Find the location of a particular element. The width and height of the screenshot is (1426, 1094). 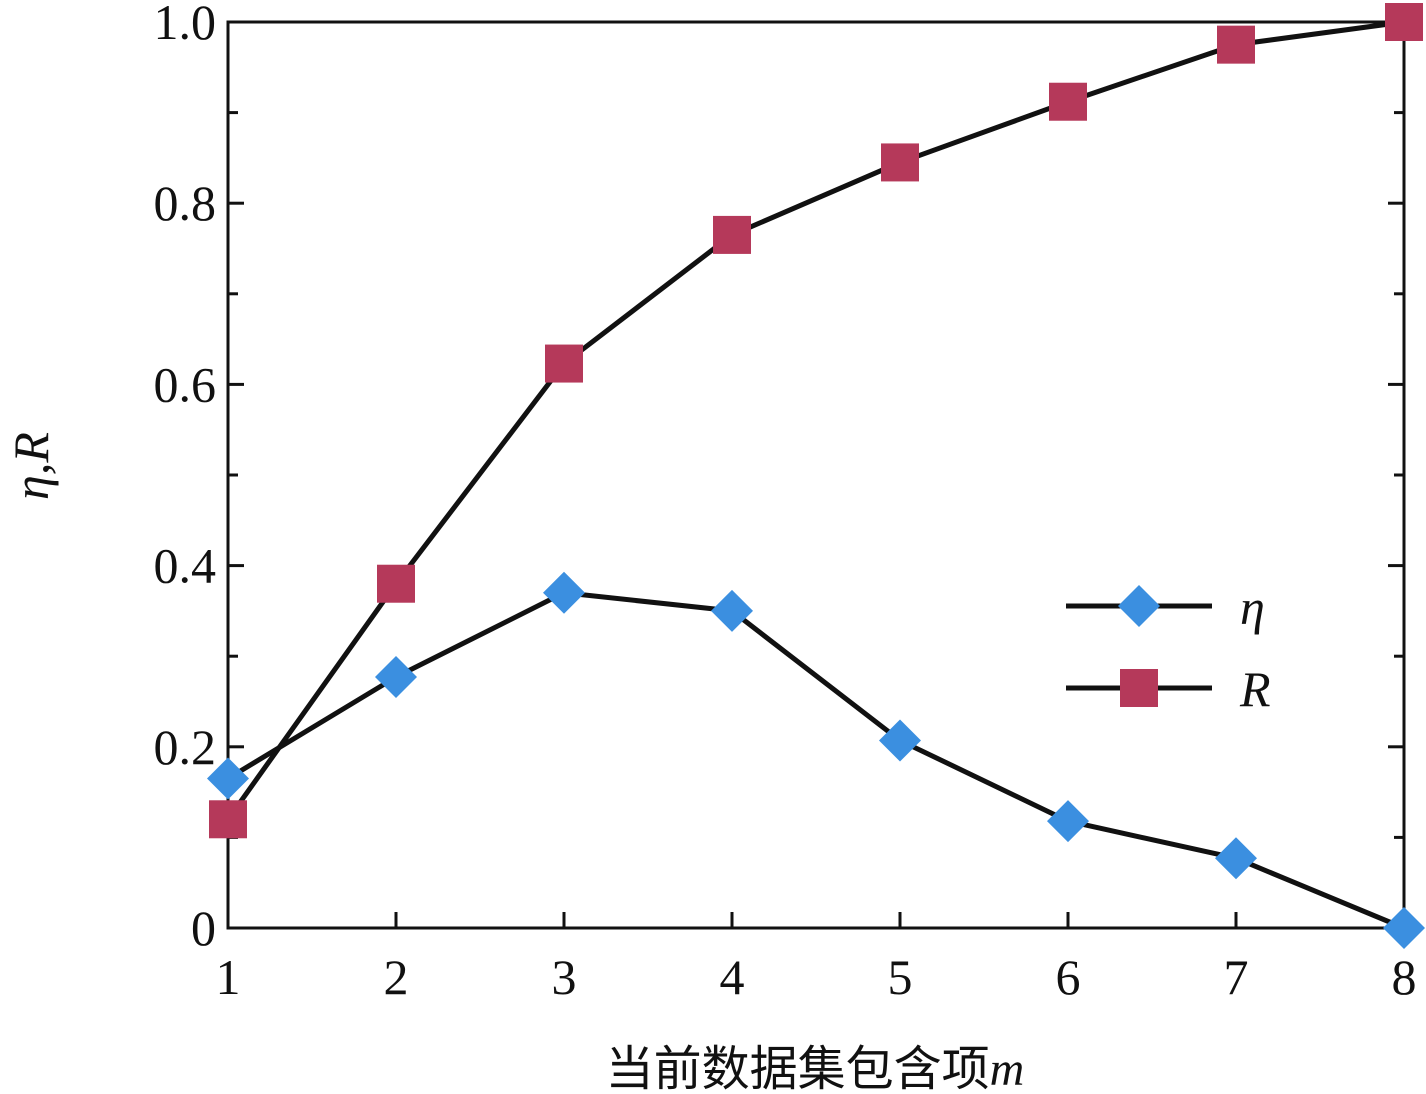

y-tick-label: 1.0 is located at coordinates (185, 25).